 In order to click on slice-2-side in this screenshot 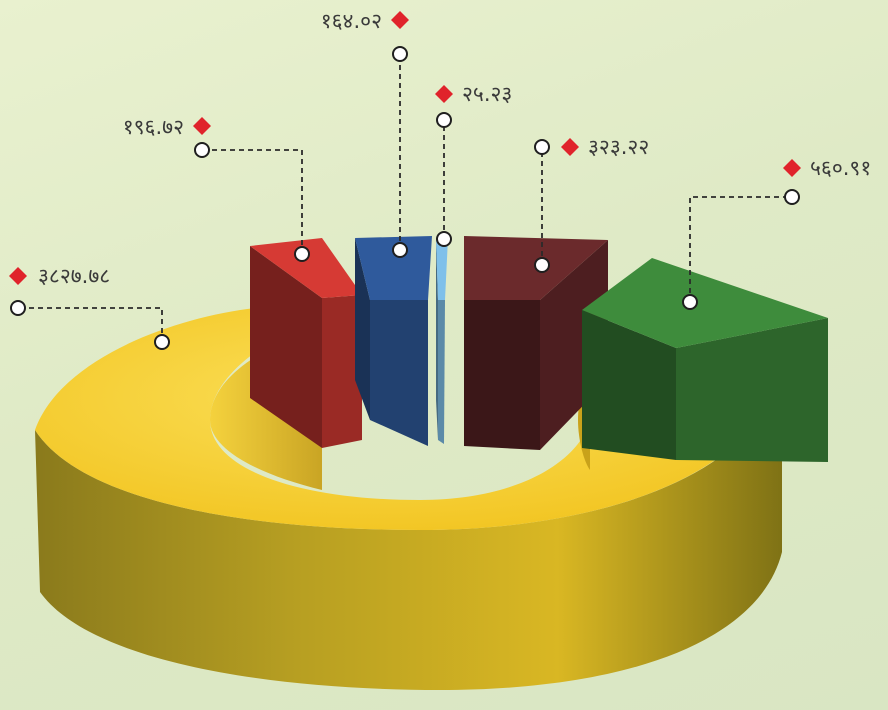, I will do `click(362, 329)`.